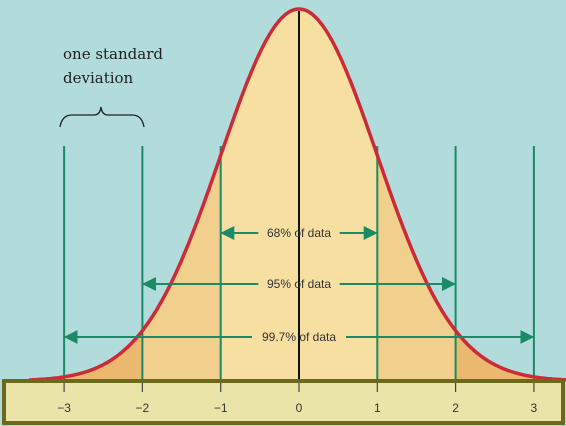 Image resolution: width=566 pixels, height=426 pixels. Describe the element at coordinates (64, 408) in the screenshot. I see `tick-label: −3` at that location.